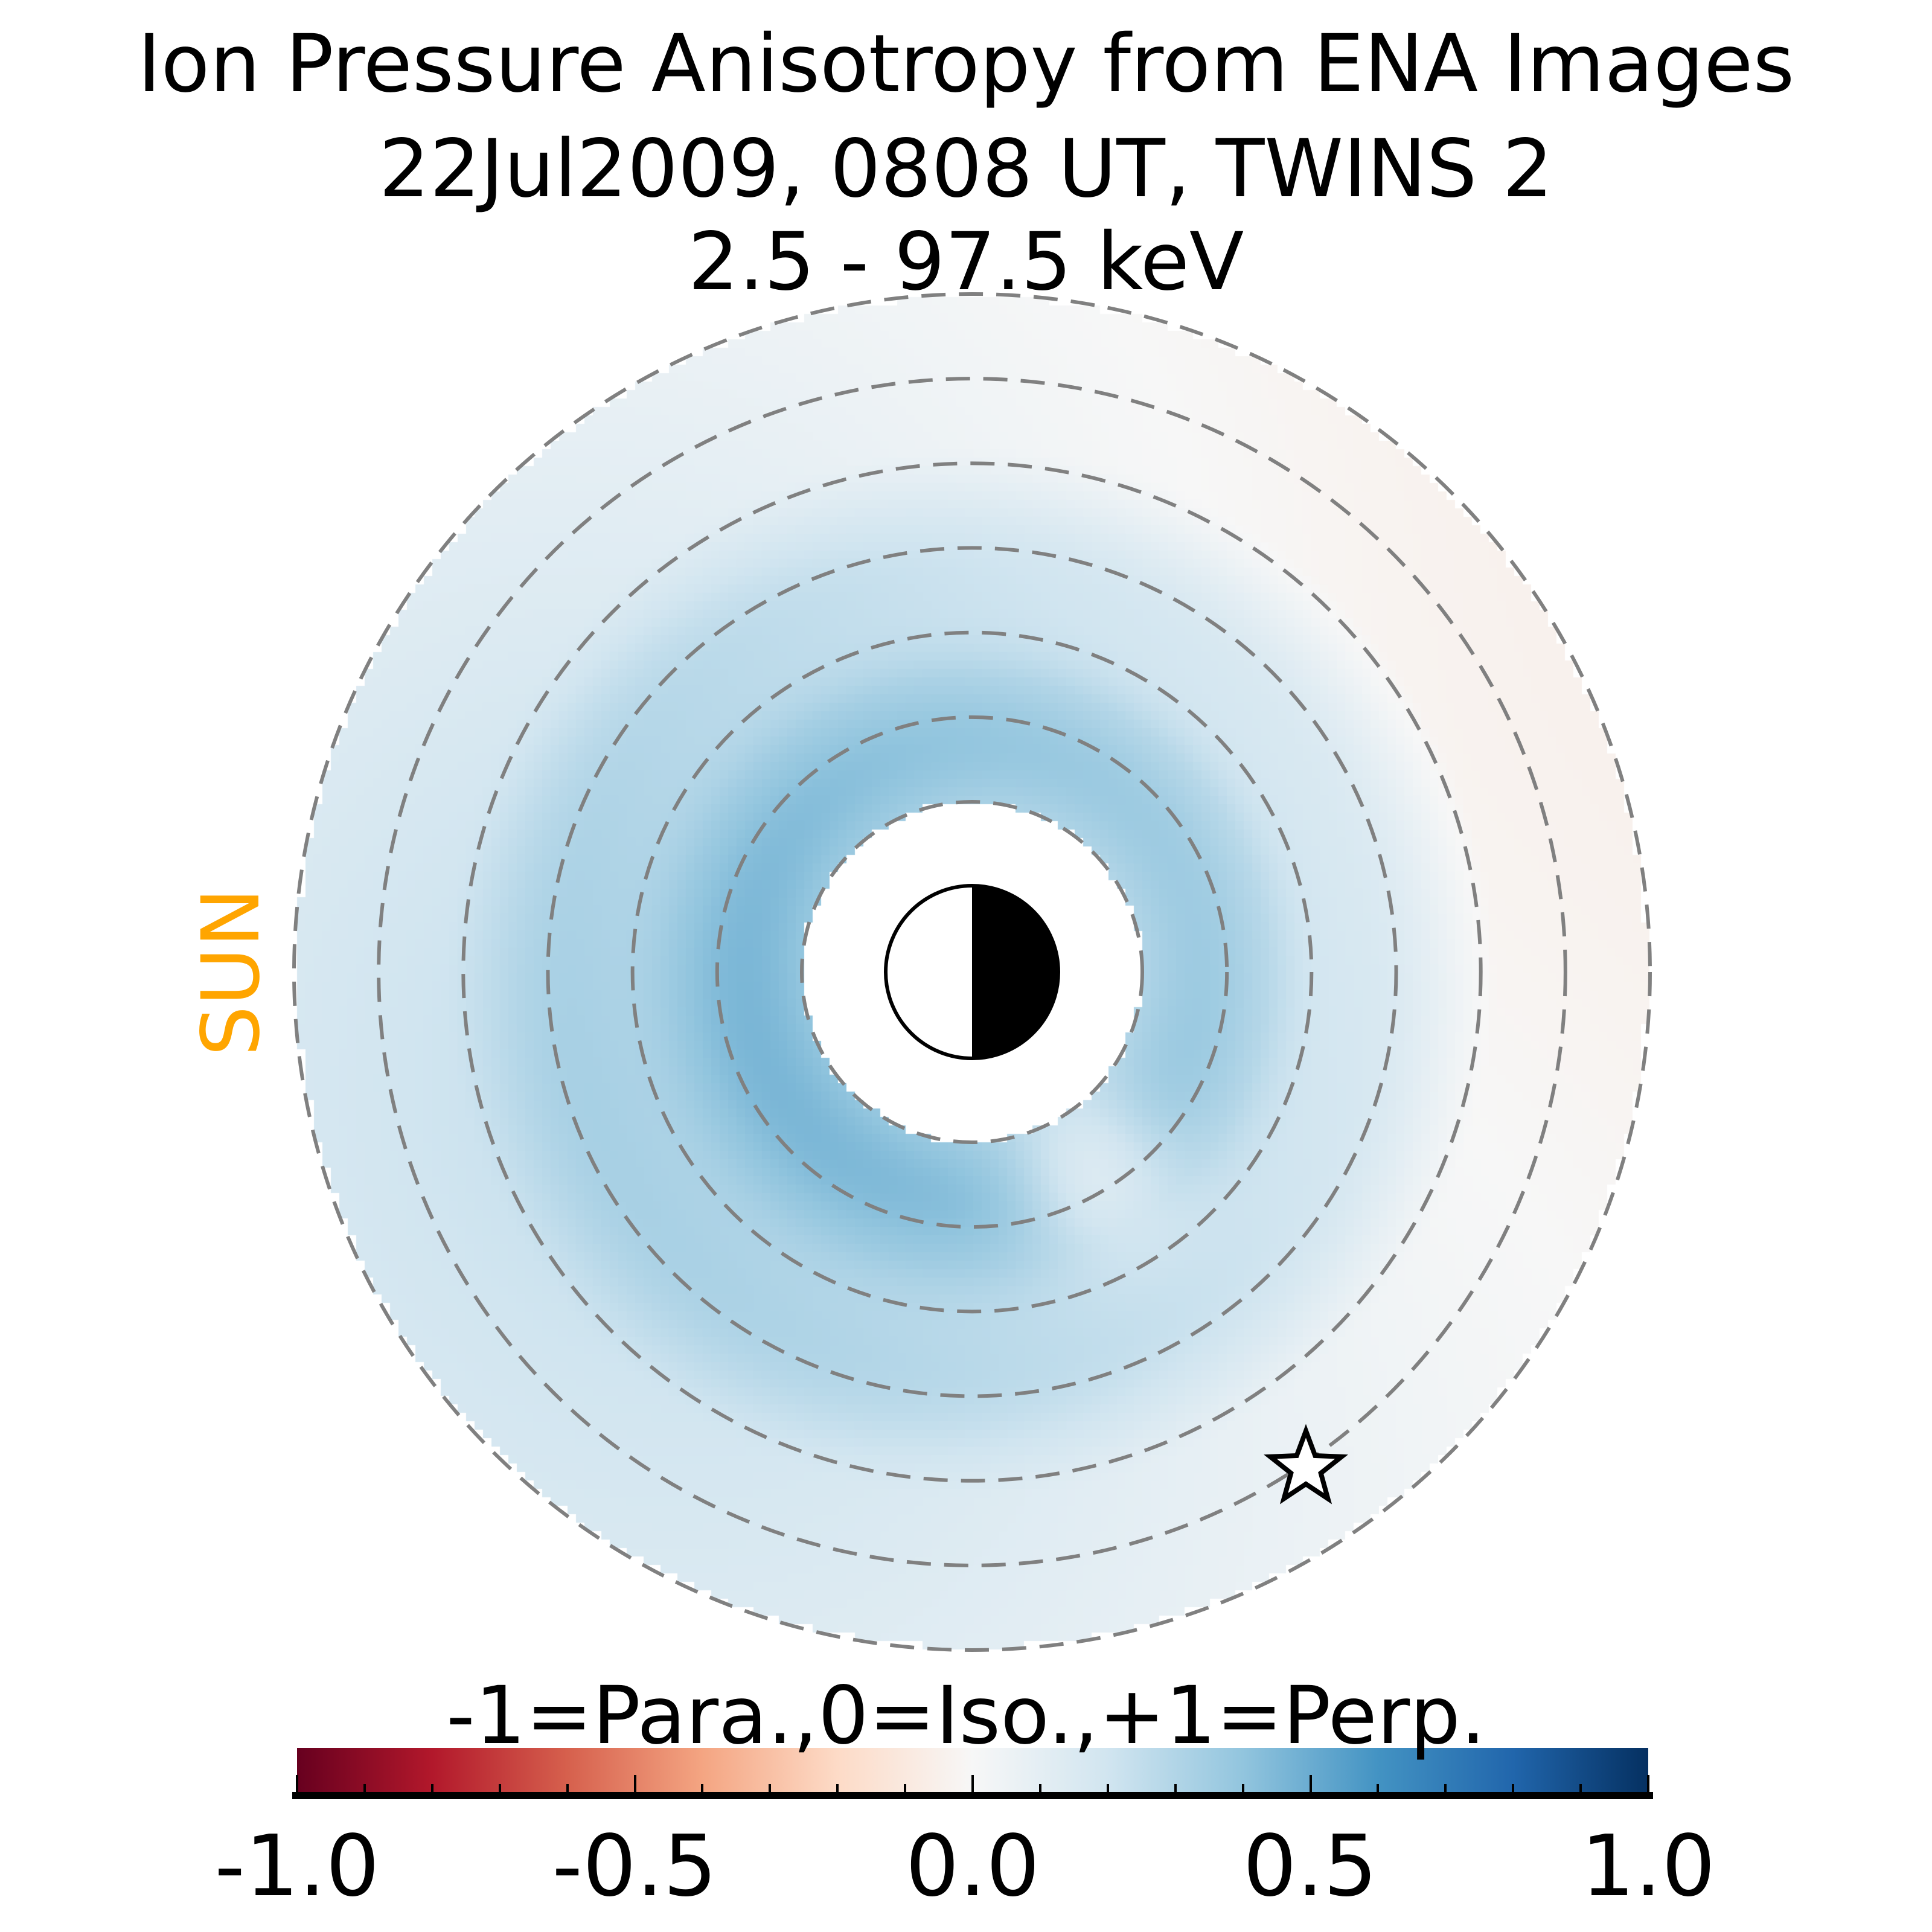 Image resolution: width=1932 pixels, height=1932 pixels. Describe the element at coordinates (966, 262) in the screenshot. I see `chart-subtitle-energy: 2.5 - 97.5 keV` at that location.